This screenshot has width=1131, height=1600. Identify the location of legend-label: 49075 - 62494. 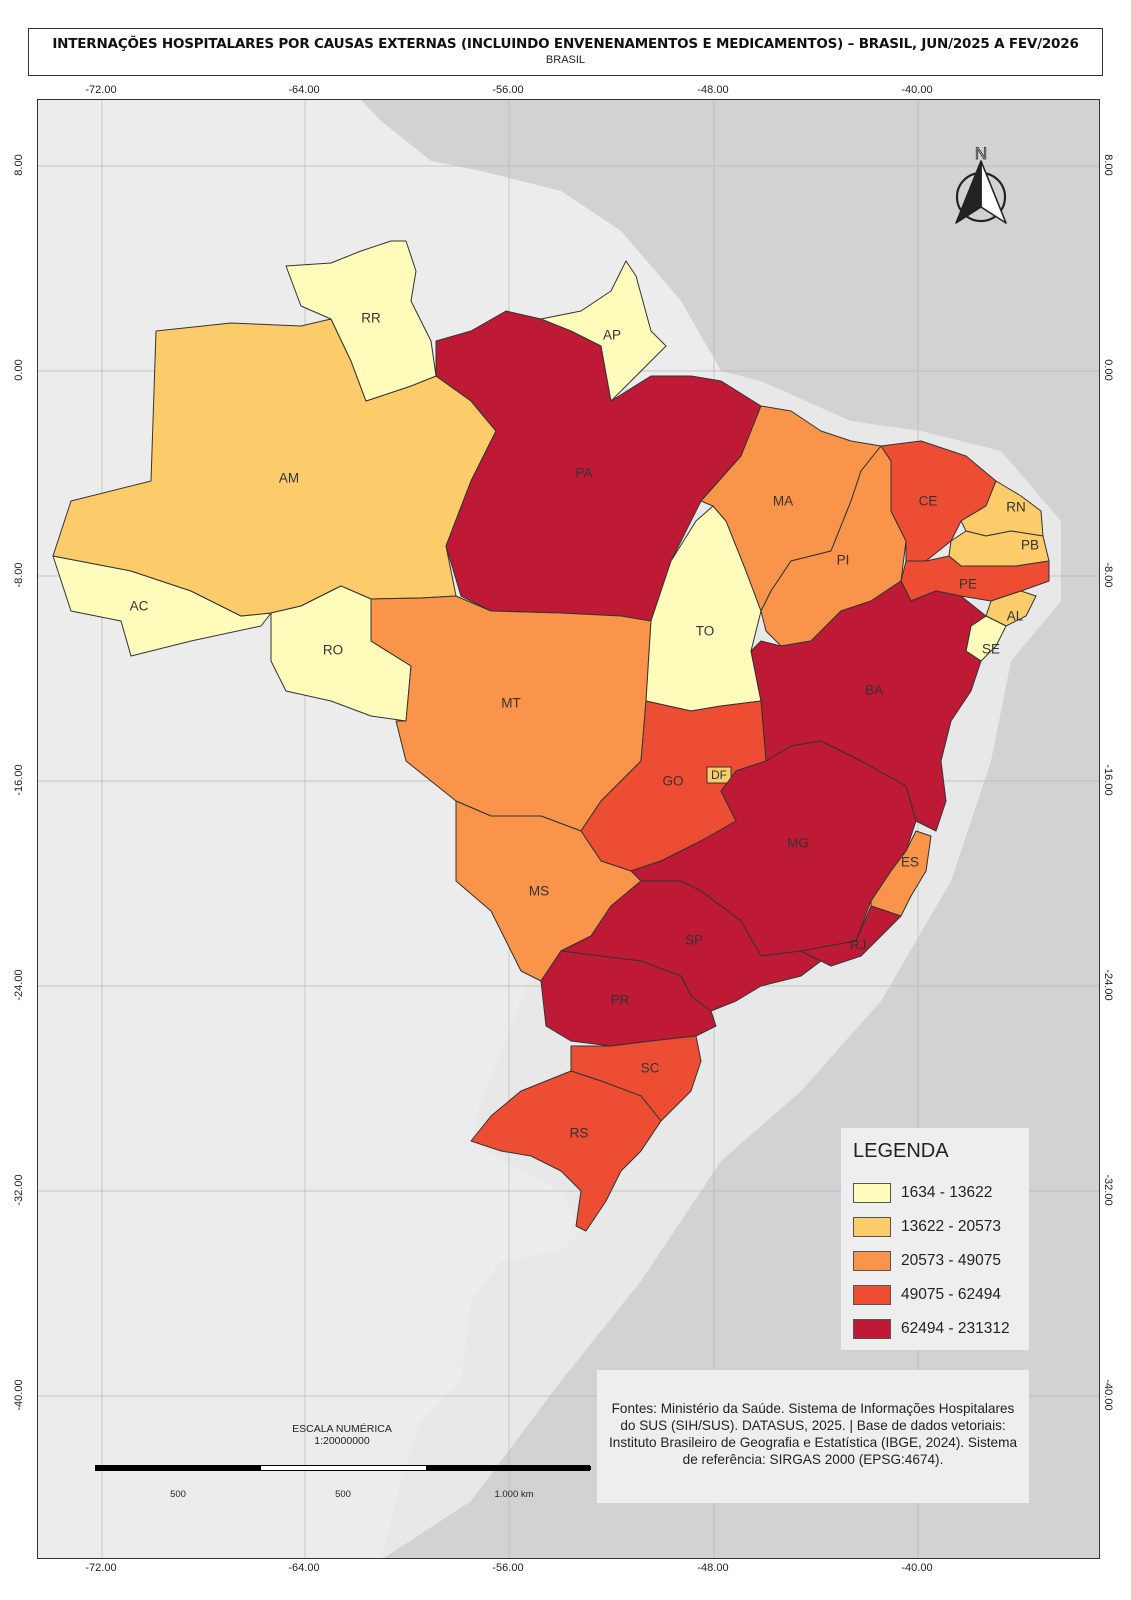
(951, 1294).